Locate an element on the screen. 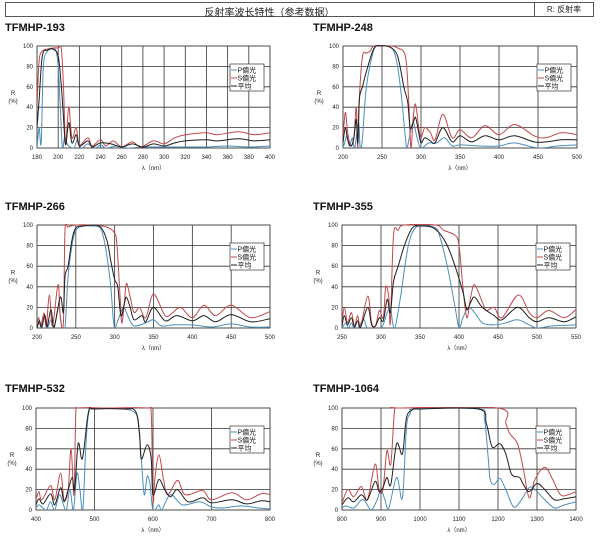 This screenshot has width=600, height=538. x-tick-label: 220 is located at coordinates (79, 158).